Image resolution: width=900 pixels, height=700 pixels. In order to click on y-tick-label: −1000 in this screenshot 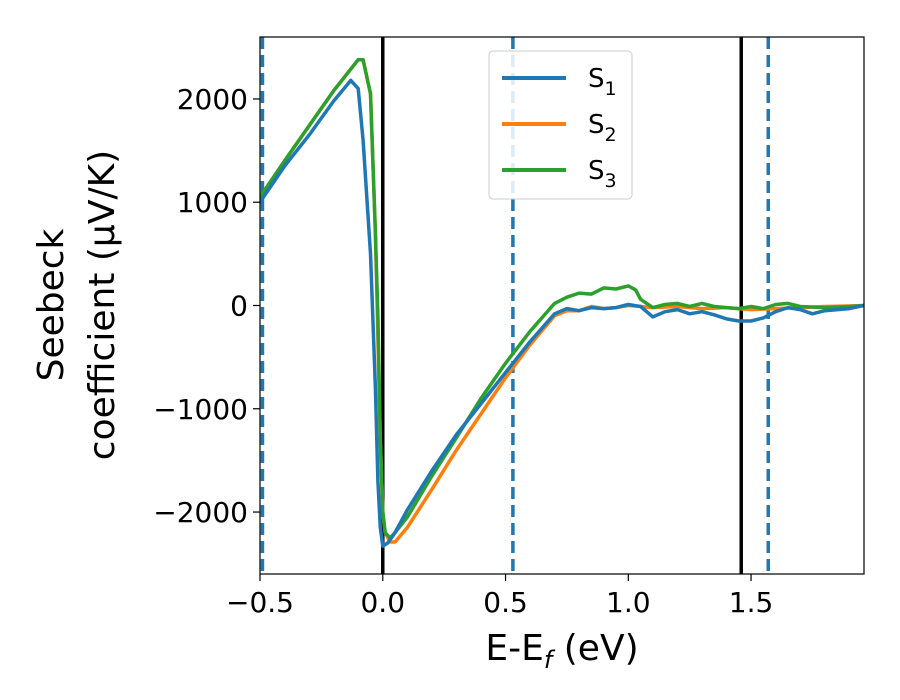, I will do `click(200, 409)`.